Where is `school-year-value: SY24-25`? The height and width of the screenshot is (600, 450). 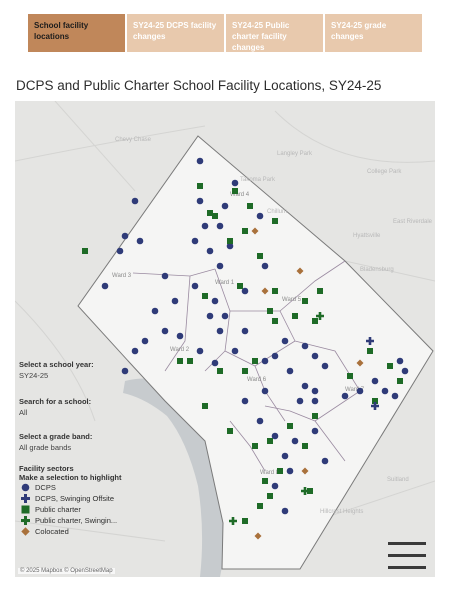 school-year-value: SY24-25 is located at coordinates (34, 375).